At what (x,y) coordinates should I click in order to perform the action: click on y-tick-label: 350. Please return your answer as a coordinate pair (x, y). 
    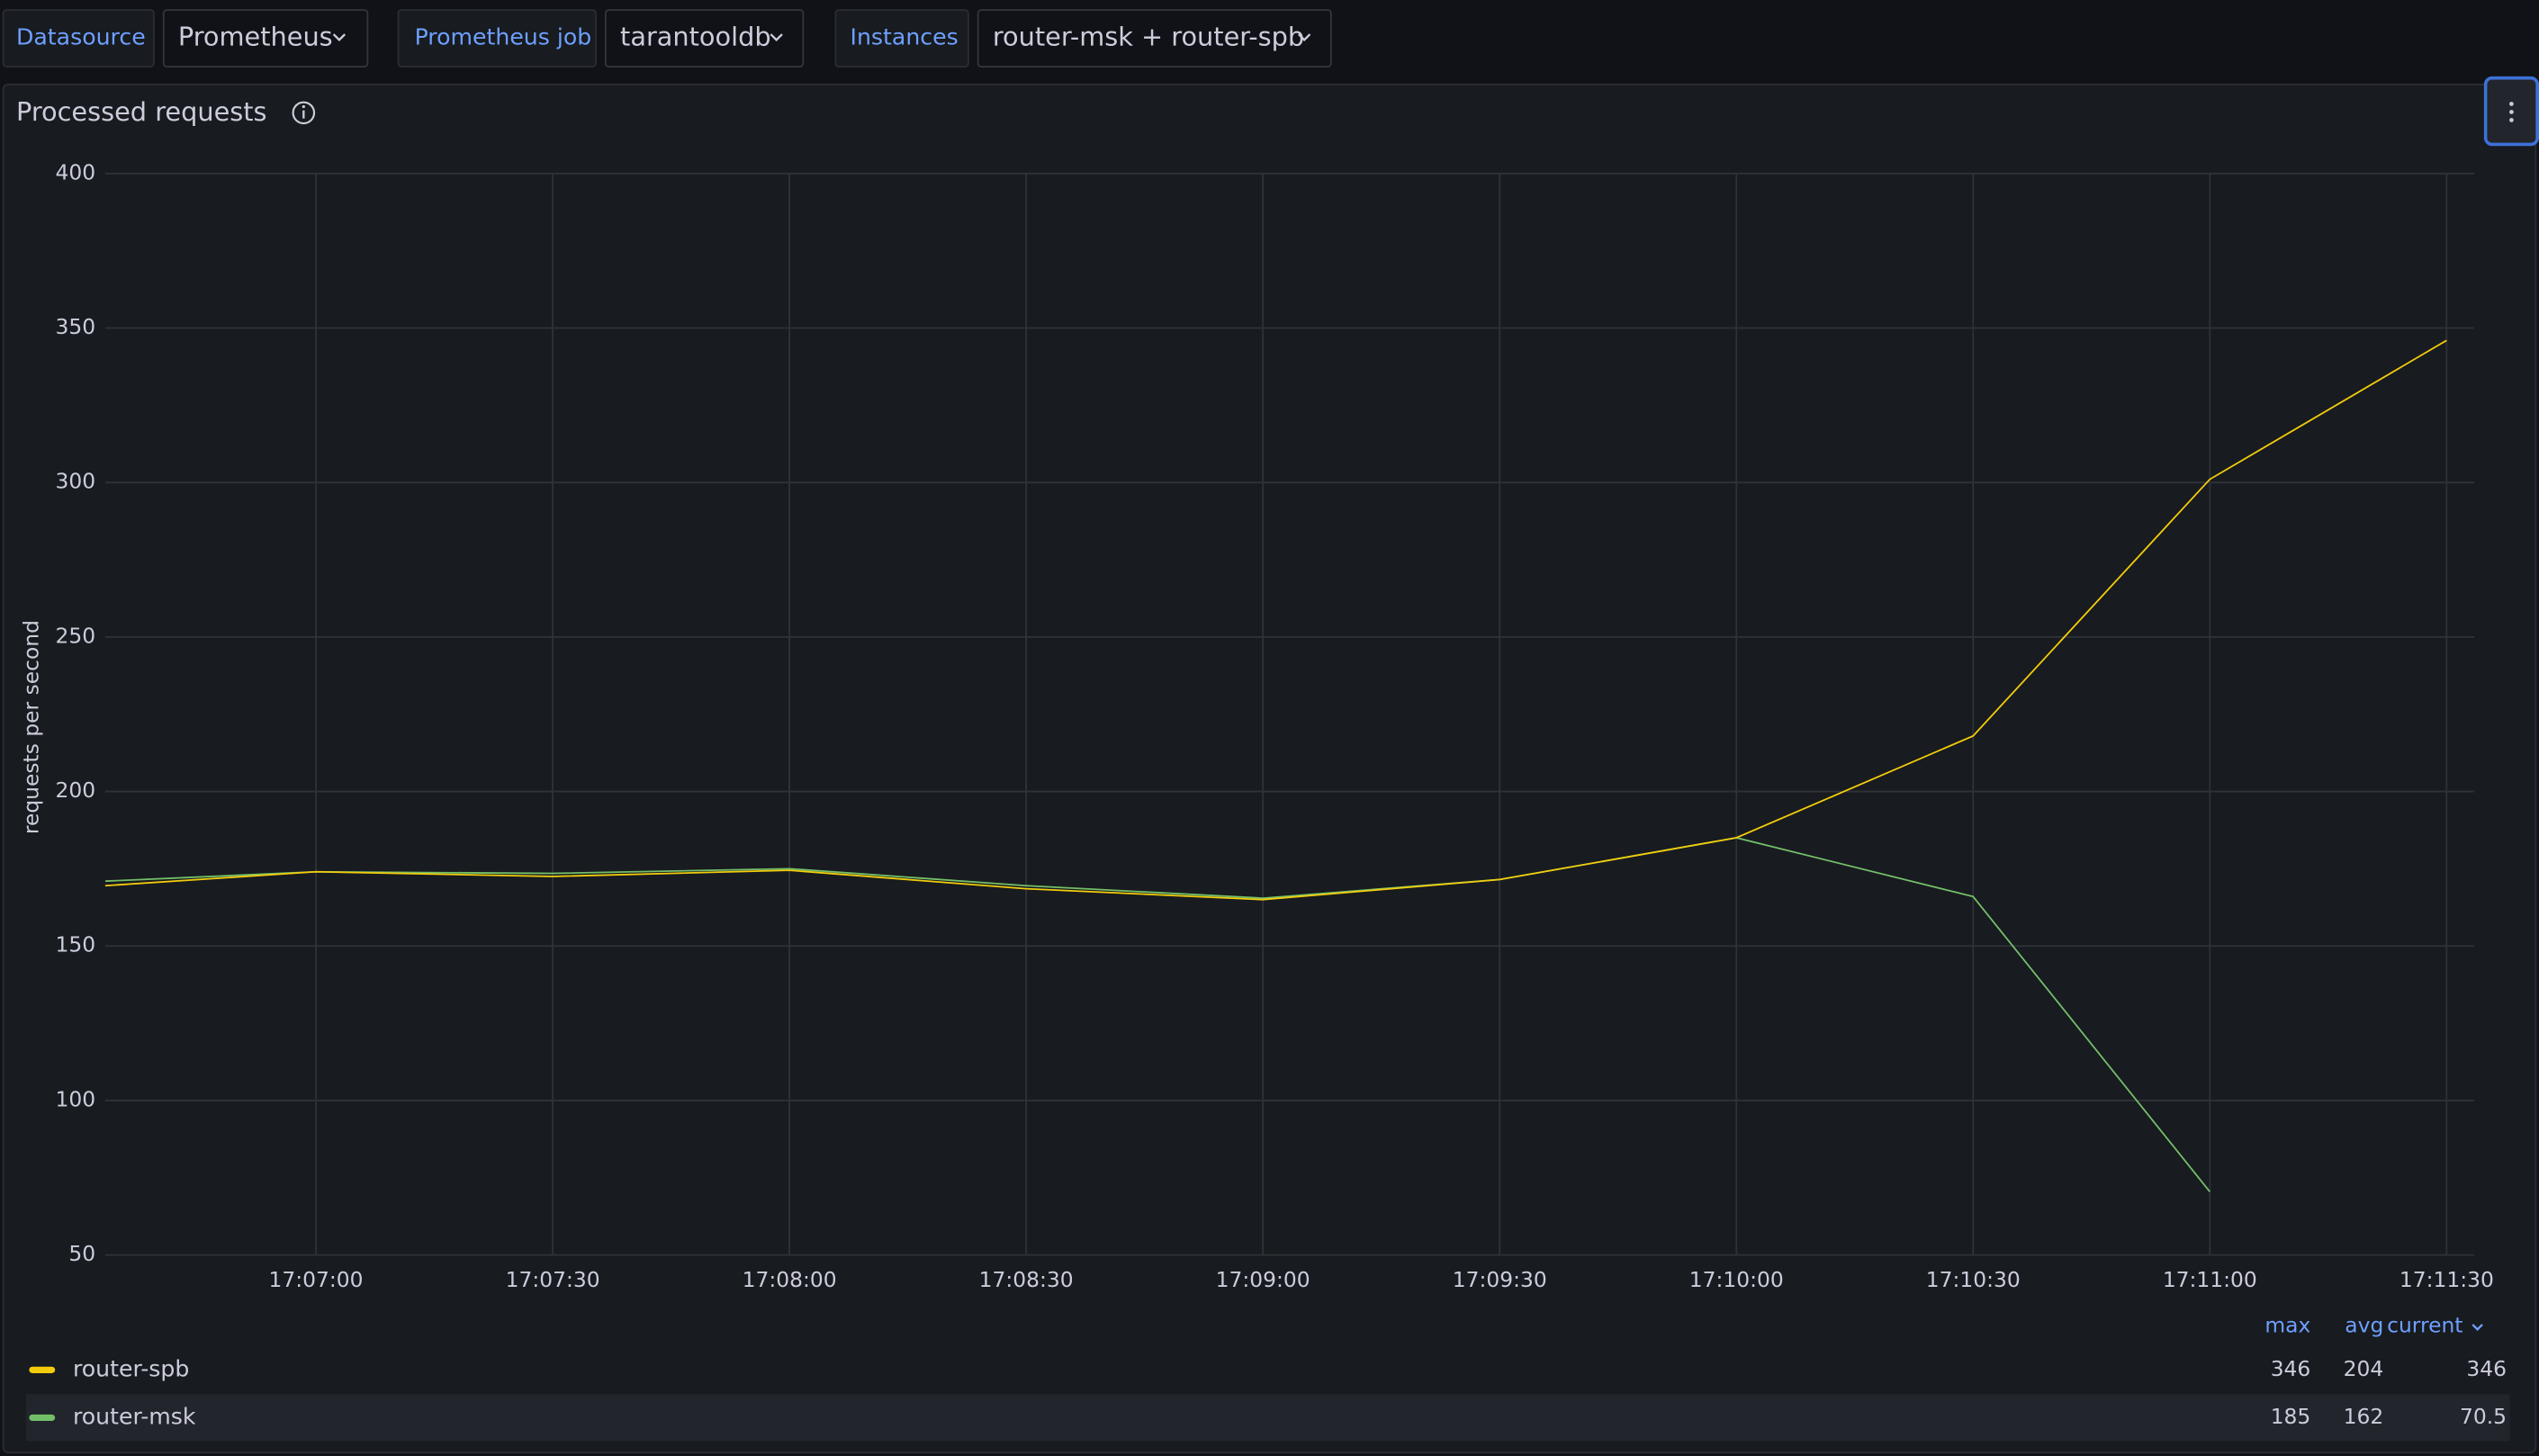
    Looking at the image, I should click on (76, 326).